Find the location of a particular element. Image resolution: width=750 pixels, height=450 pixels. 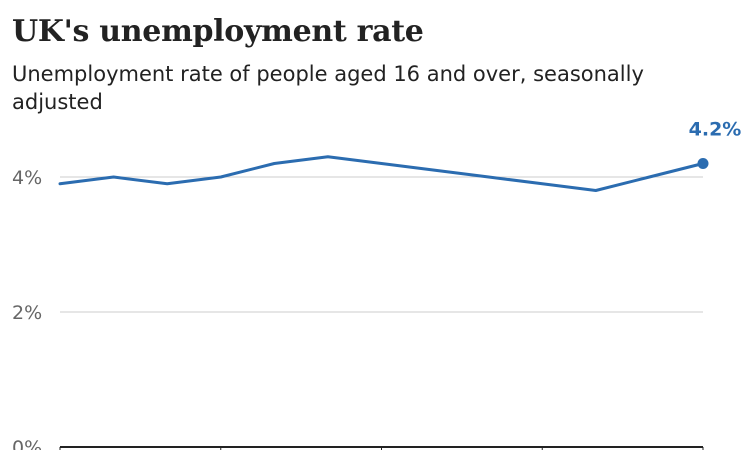

x-axis is located at coordinates (381, 448).